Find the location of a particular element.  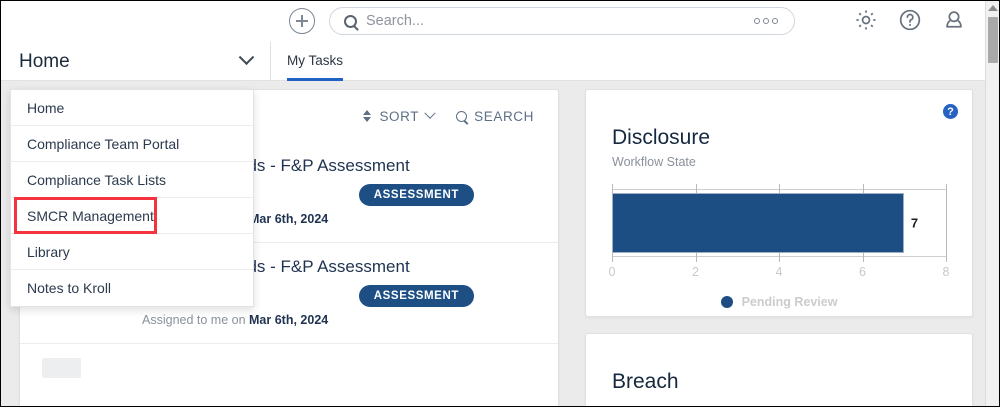

scrollbar-thumb is located at coordinates (993, 40).